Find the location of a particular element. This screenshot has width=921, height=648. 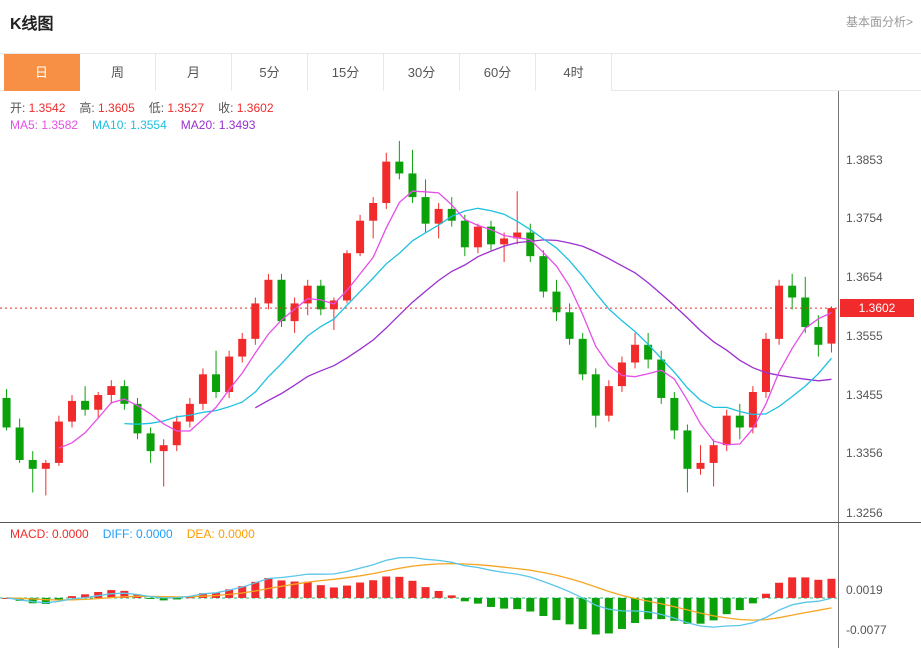

tab-周: 周 is located at coordinates (118, 72).